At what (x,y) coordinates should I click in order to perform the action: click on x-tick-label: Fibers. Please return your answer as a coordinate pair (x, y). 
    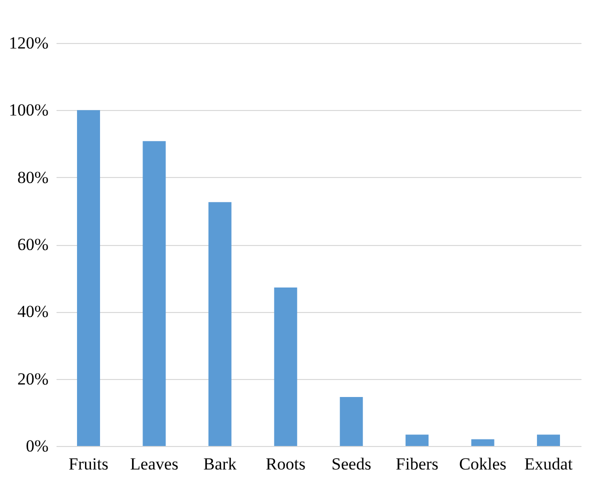
    Looking at the image, I should click on (417, 464).